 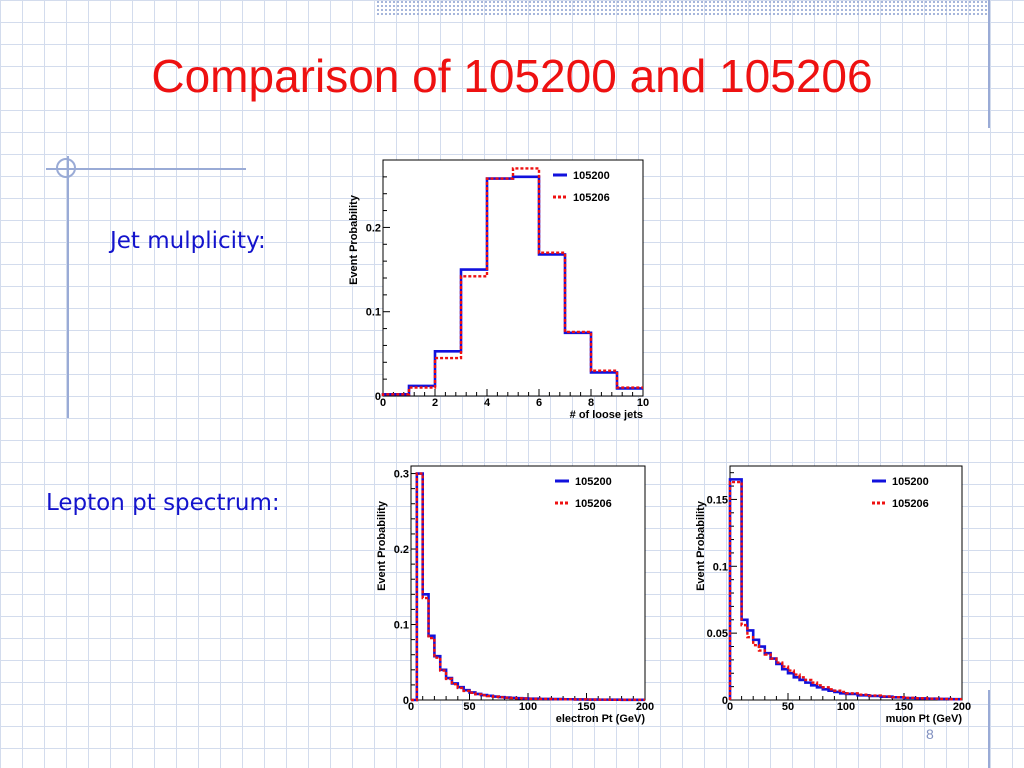 I want to click on y-tick-label: 0.3, so click(x=401, y=475).